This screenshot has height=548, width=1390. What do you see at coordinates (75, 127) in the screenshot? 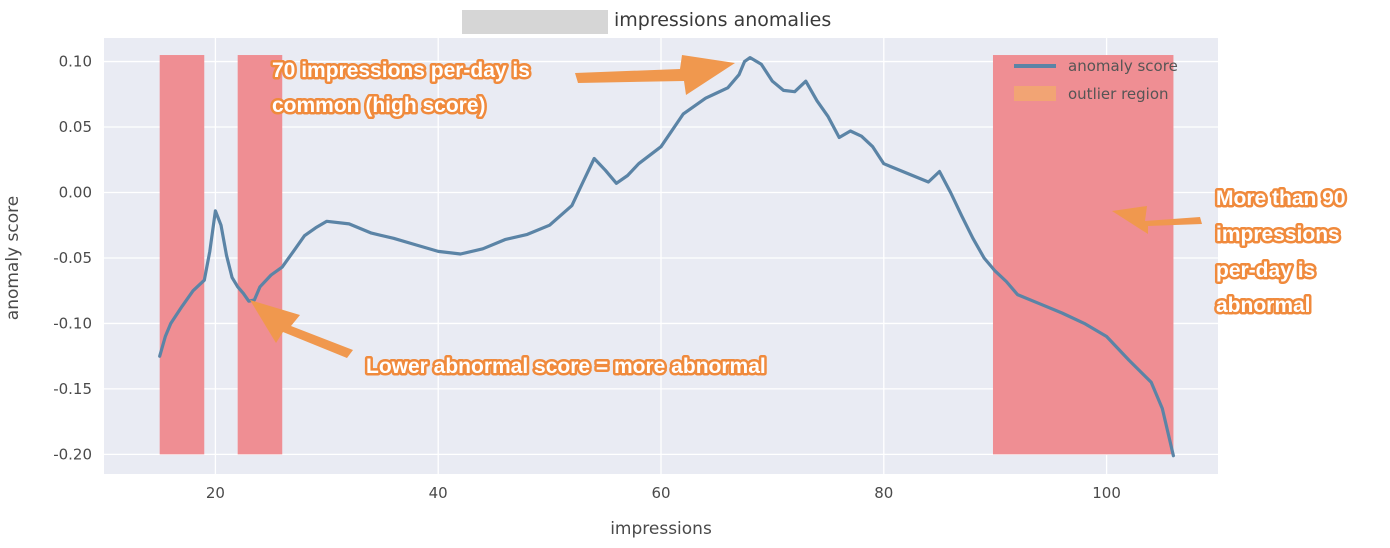
I see `y-tick-label-1: 0.05` at bounding box center [75, 127].